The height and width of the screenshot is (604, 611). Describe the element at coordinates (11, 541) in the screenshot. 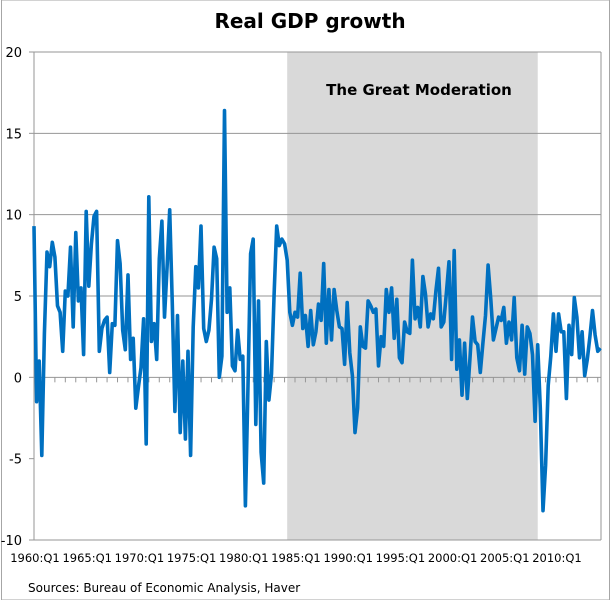

I see `y-tick-label: -10` at that location.